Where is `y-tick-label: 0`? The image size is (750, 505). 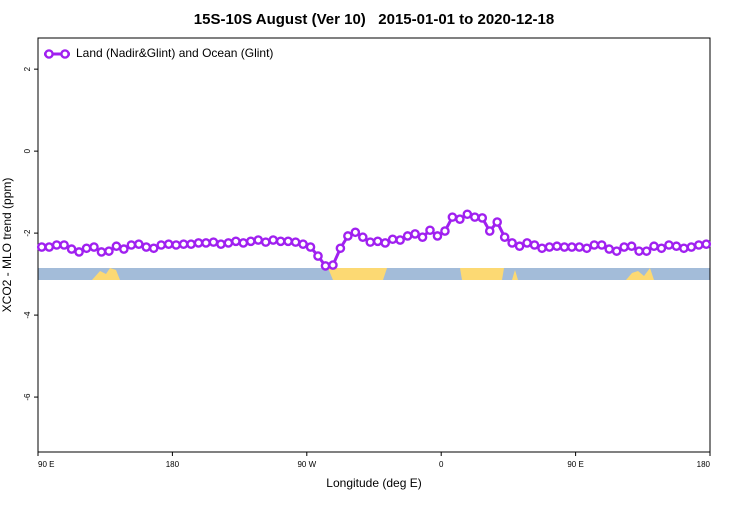
y-tick-label: 0 is located at coordinates (27, 150).